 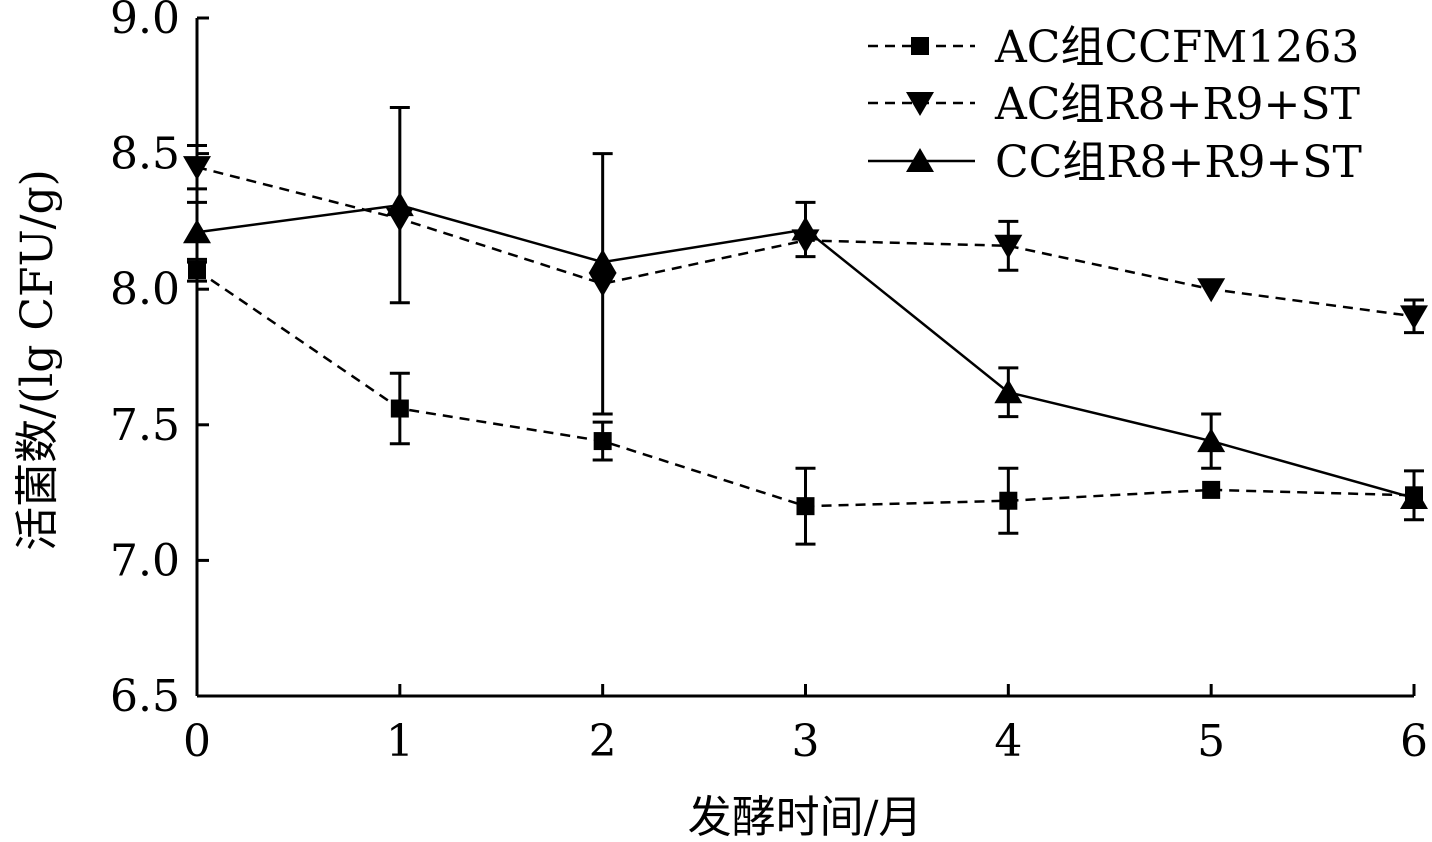 I want to click on legend-item-2: AC组R8+R9+ST, so click(x=1114, y=104).